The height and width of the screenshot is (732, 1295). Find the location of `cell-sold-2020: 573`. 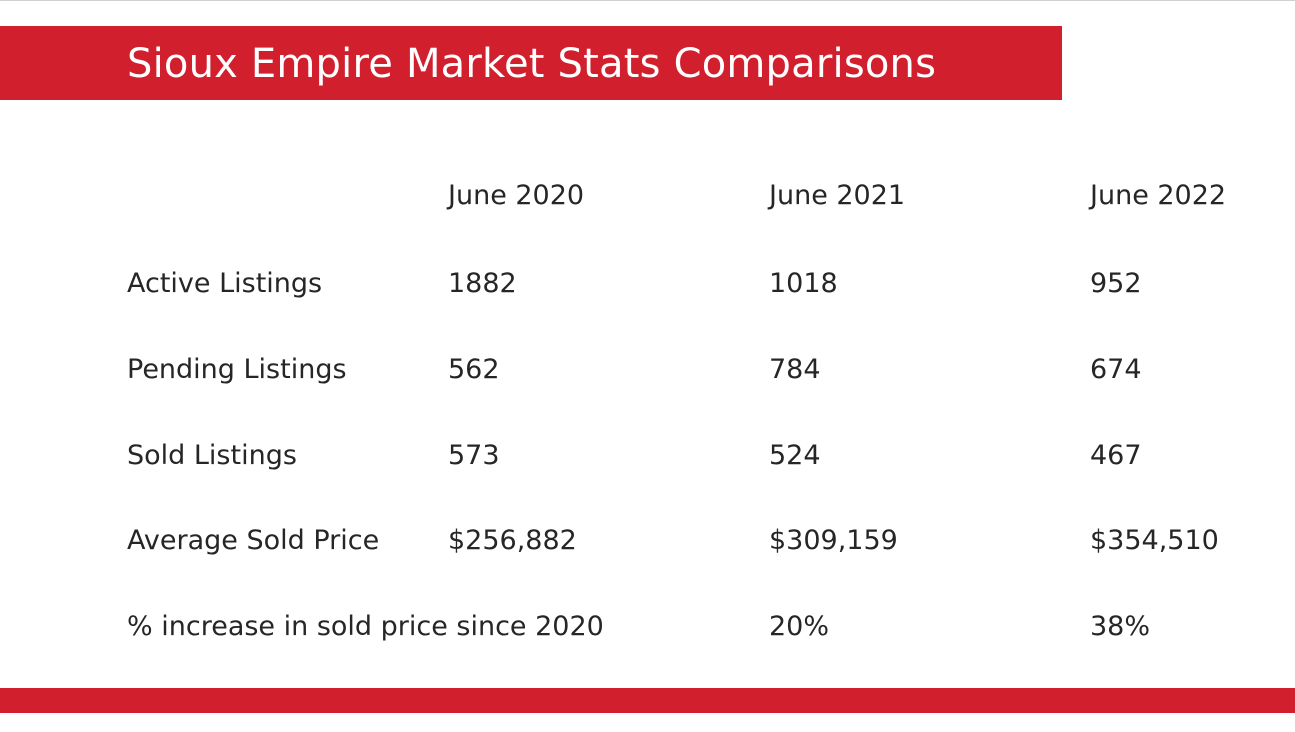

cell-sold-2020: 573 is located at coordinates (474, 455).